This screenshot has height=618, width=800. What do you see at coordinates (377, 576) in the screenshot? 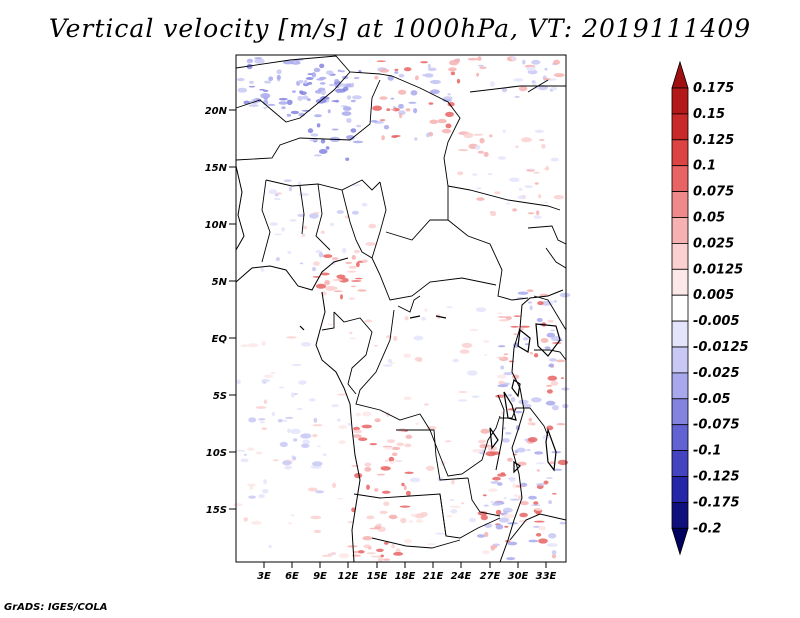
I see `lon-label: 15E` at bounding box center [377, 576].